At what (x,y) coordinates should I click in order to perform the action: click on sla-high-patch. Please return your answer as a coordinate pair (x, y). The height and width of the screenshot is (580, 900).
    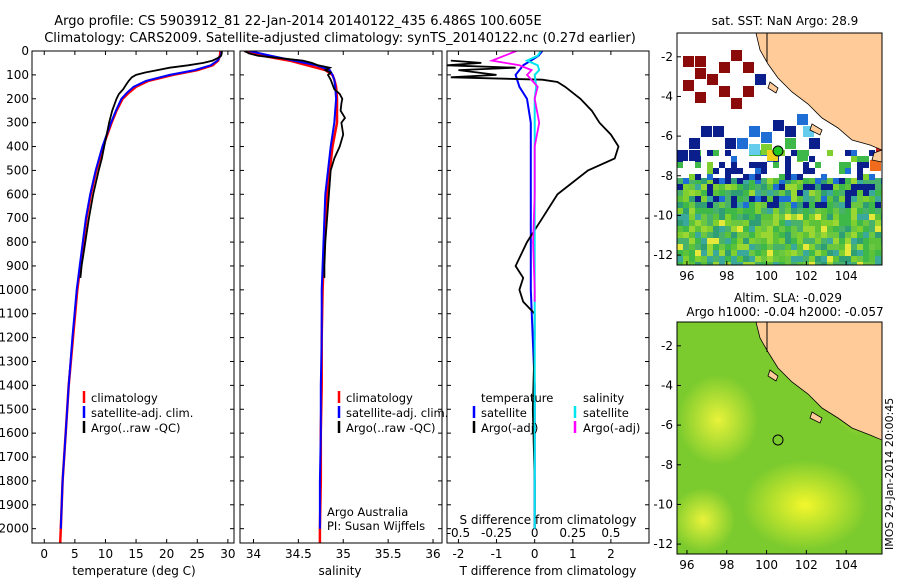
    Looking at the image, I should click on (805, 505).